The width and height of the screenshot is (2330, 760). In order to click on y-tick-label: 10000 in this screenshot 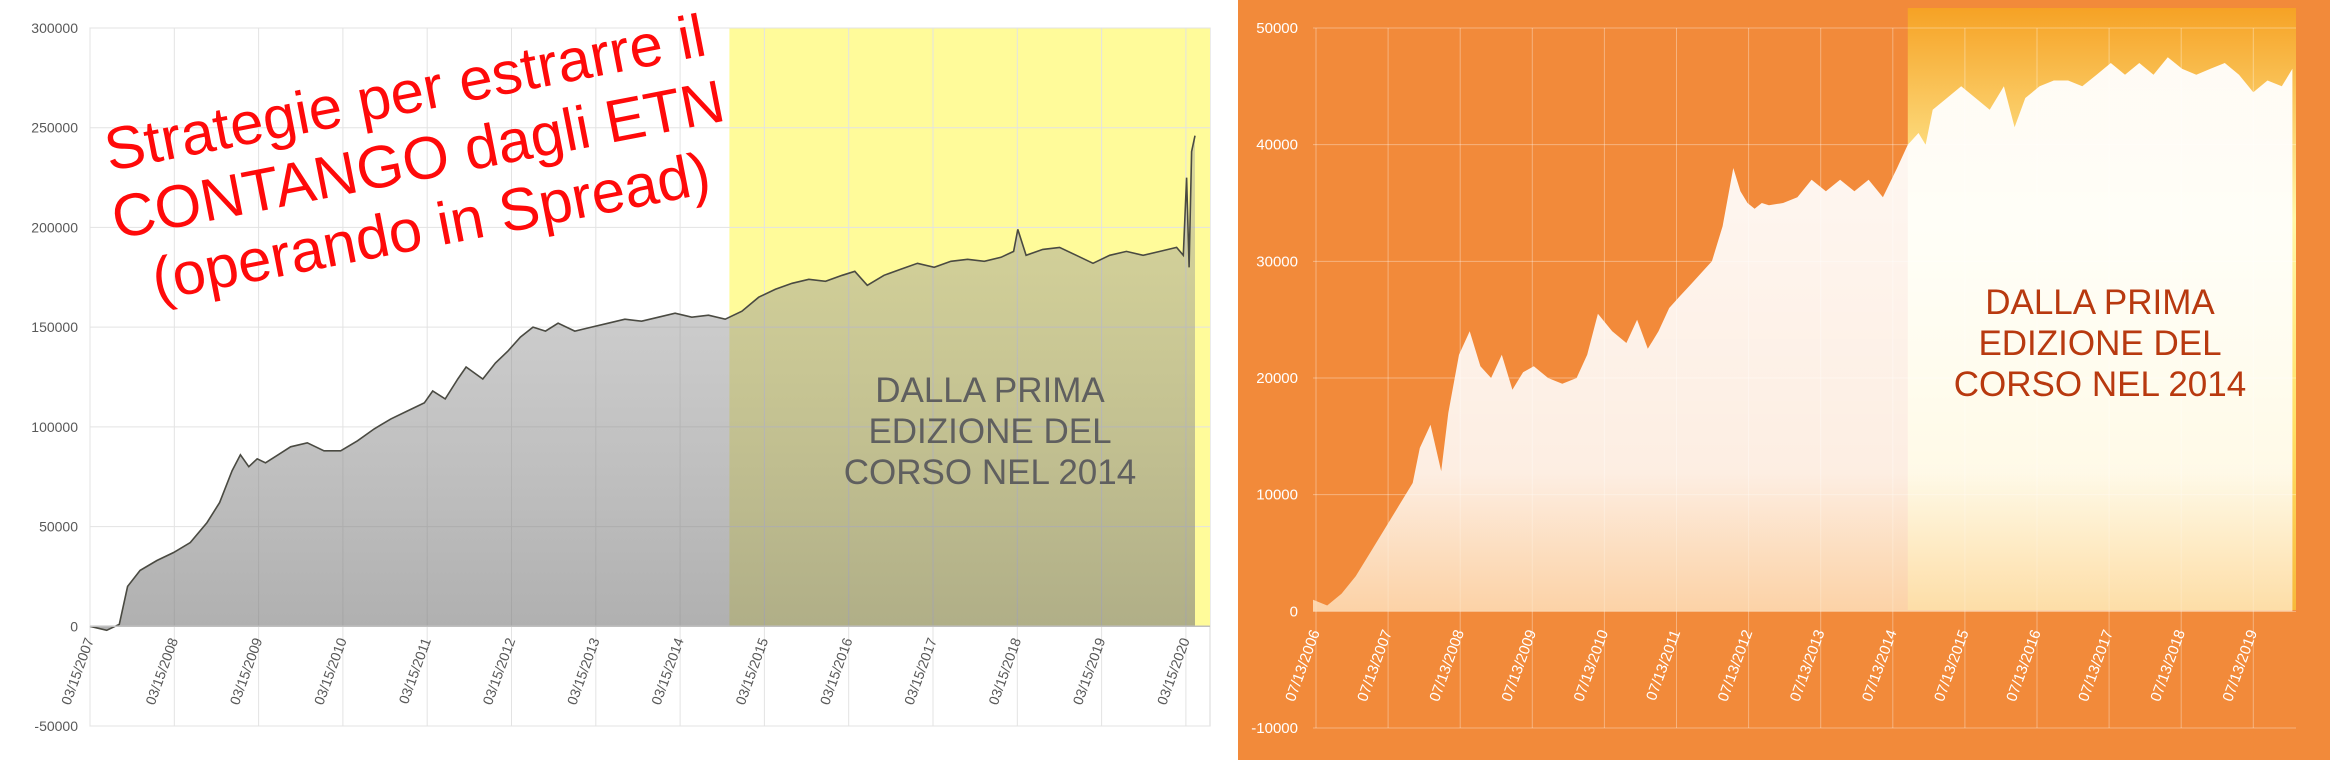, I will do `click(1277, 495)`.